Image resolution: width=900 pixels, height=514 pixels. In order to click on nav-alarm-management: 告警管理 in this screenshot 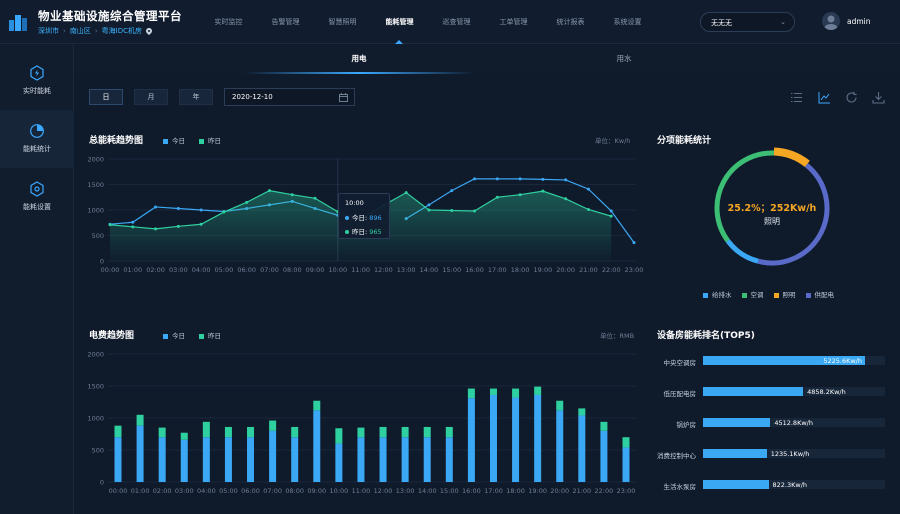, I will do `click(285, 22)`.